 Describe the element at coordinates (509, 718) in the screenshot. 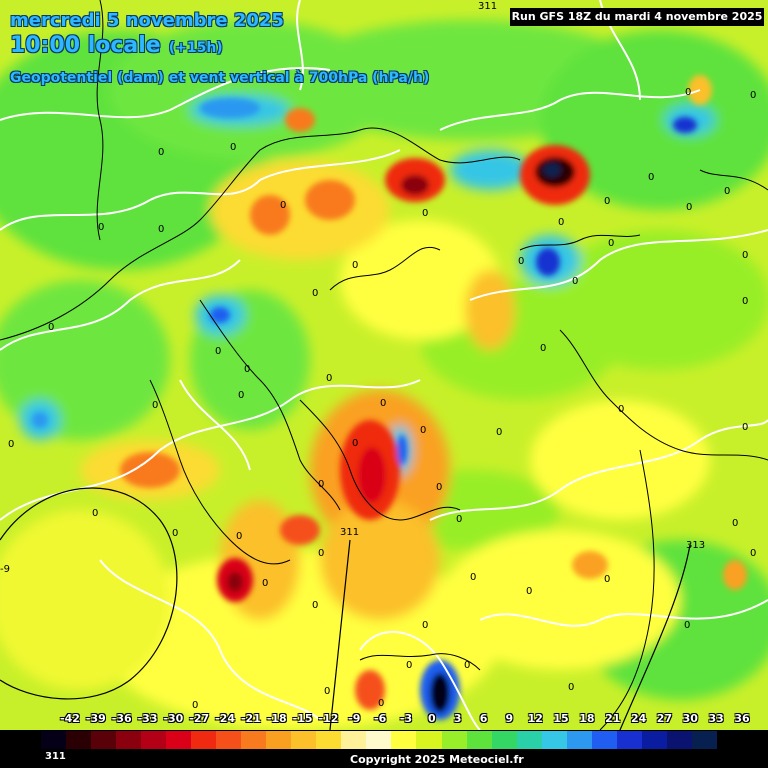

I see `legend-value: 9` at that location.